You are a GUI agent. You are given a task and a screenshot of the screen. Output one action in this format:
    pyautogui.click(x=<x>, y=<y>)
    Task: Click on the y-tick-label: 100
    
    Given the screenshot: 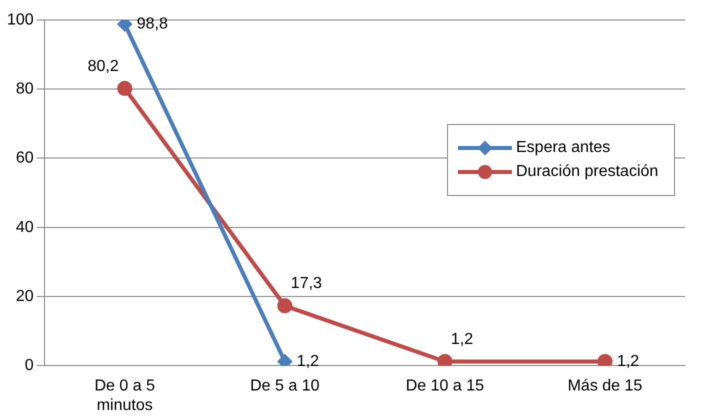 What is the action you would take?
    pyautogui.click(x=20, y=19)
    